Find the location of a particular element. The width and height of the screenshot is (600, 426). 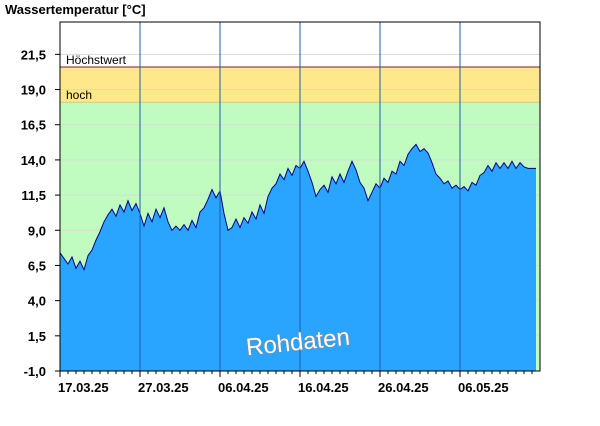

x-tick-label: 17.03.25 is located at coordinates (83, 387).